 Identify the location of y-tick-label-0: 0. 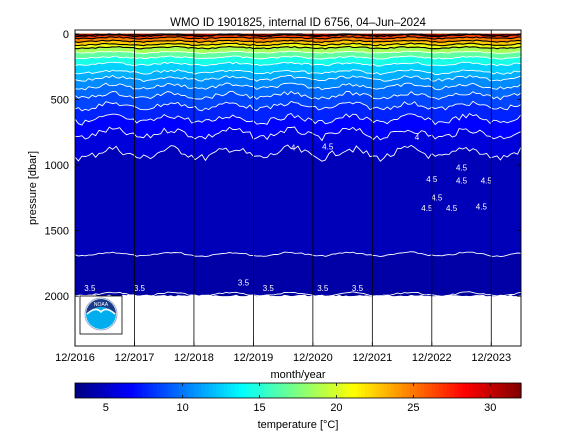
(66, 35).